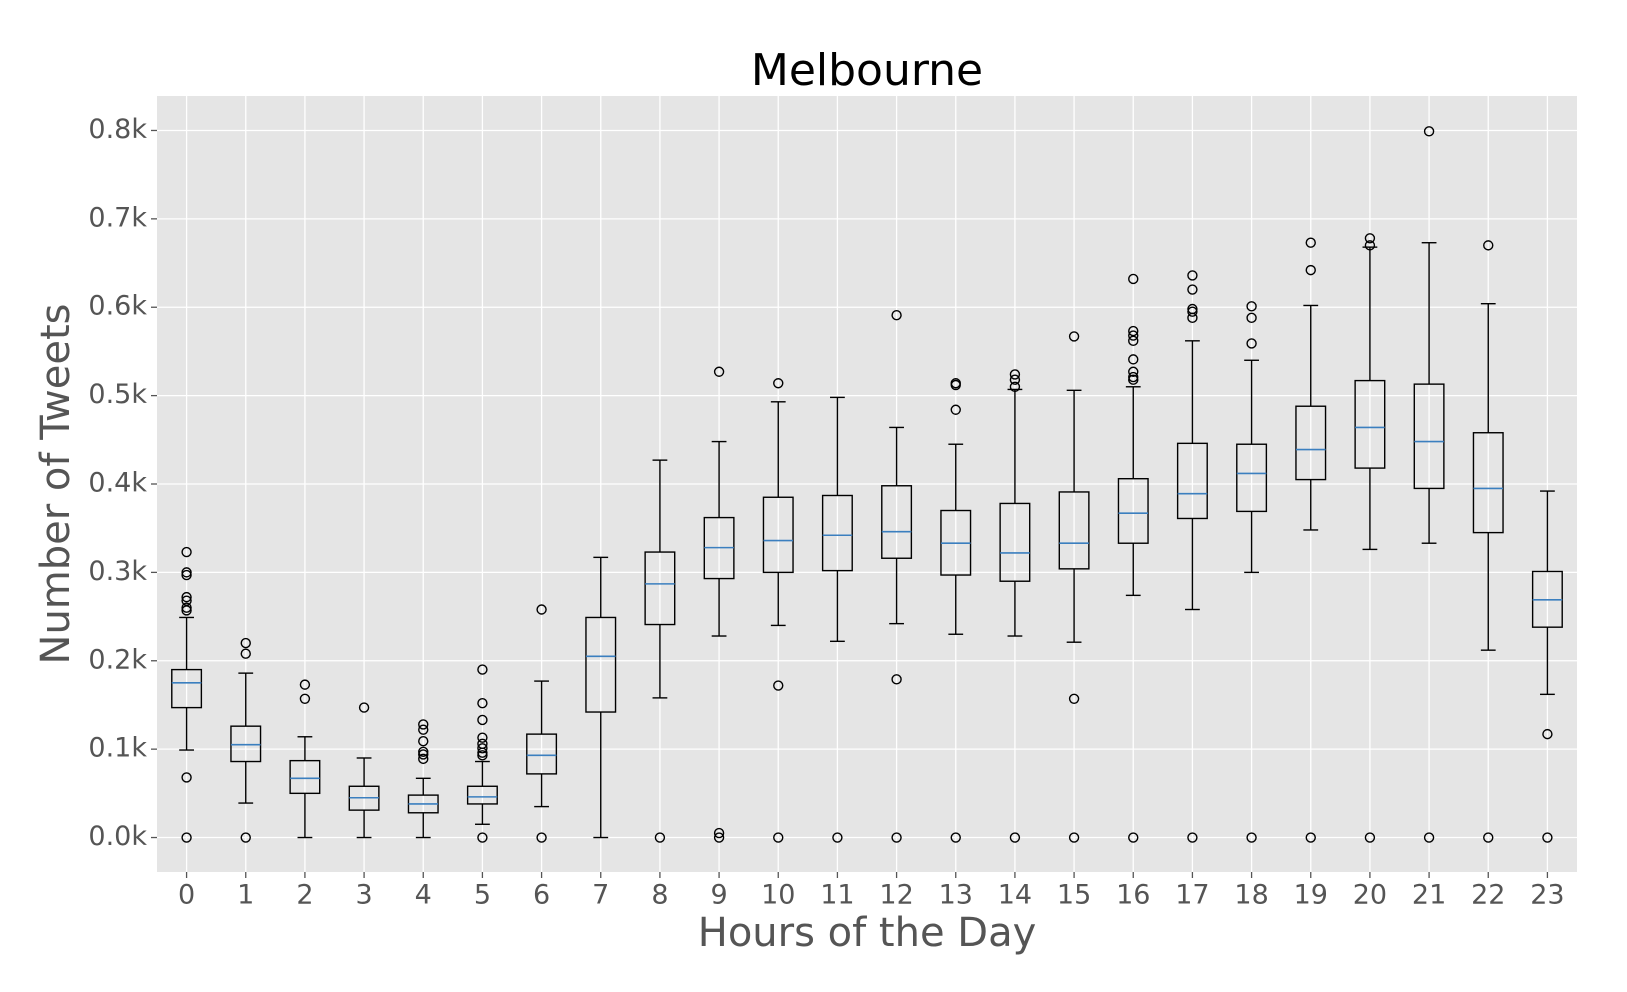 The width and height of the screenshot is (1627, 992). I want to click on y-tick-label: 0.5k, so click(117, 394).